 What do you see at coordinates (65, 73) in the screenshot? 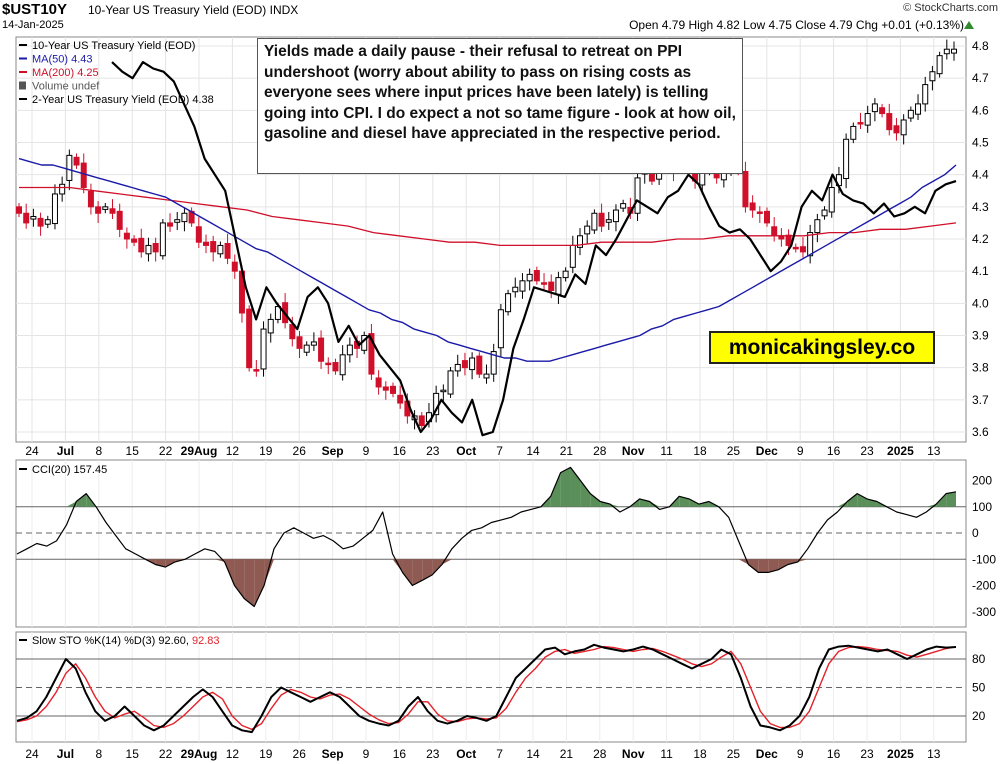
I see `legend-entry: MA(200) 4.25` at bounding box center [65, 73].